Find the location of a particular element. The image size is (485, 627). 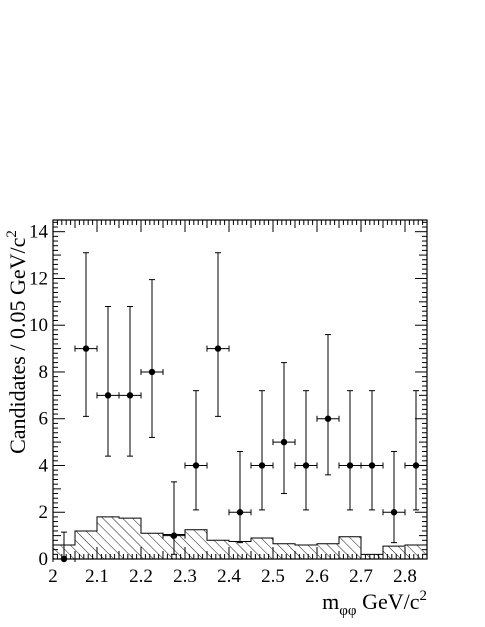

x-axis-title-unit: GeV/c is located at coordinates (388, 601).